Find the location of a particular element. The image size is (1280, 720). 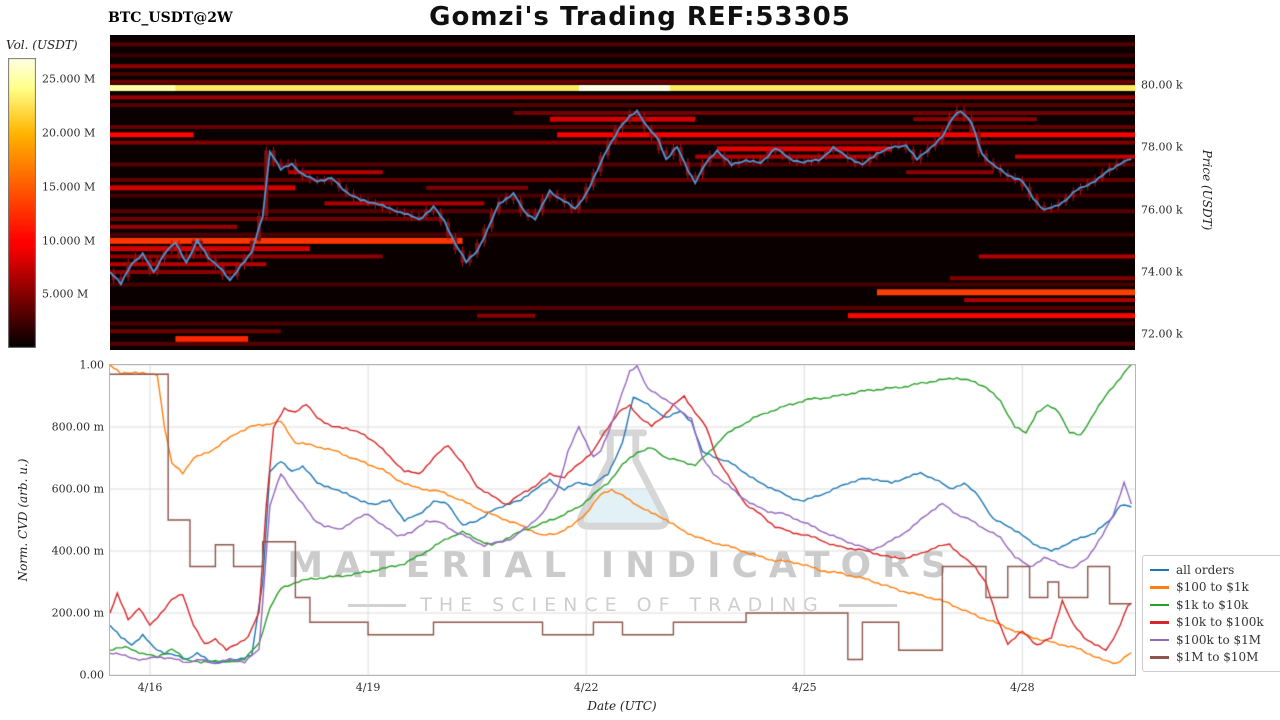

legend-label: $1M to $10M is located at coordinates (1217, 657).